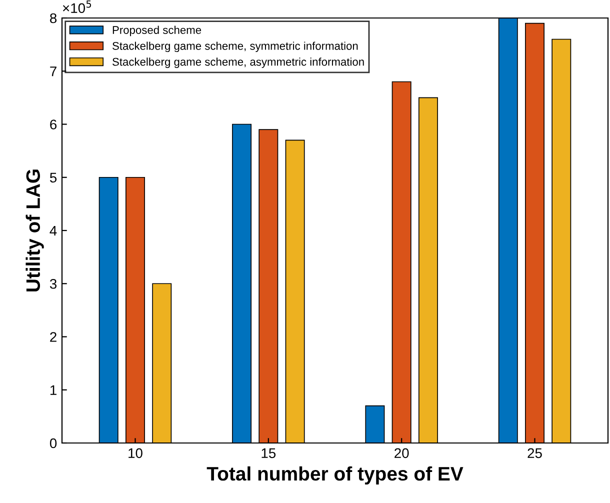  Describe the element at coordinates (53, 71) in the screenshot. I see `y-tick-label: 7` at that location.